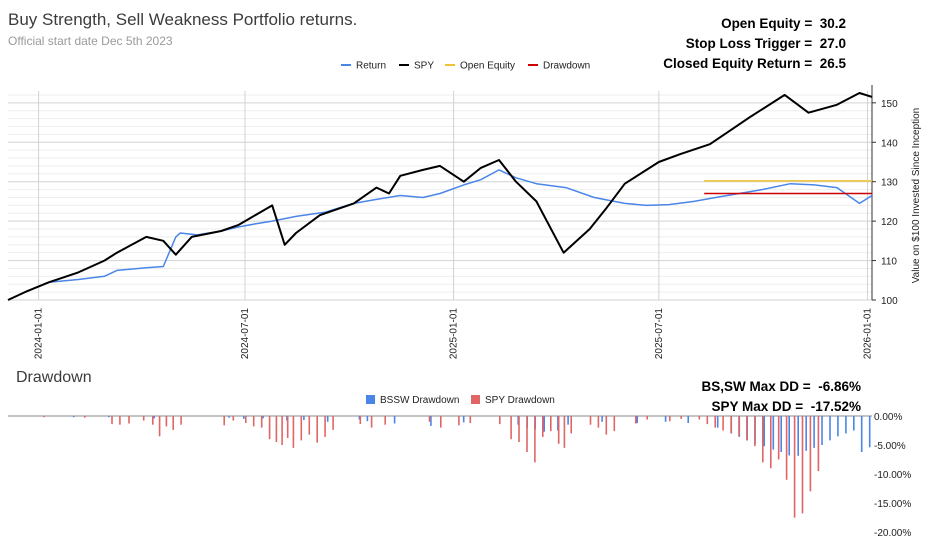 Image resolution: width=929 pixels, height=547 pixels. I want to click on x-tick-label: 2025-07-01, so click(659, 334).